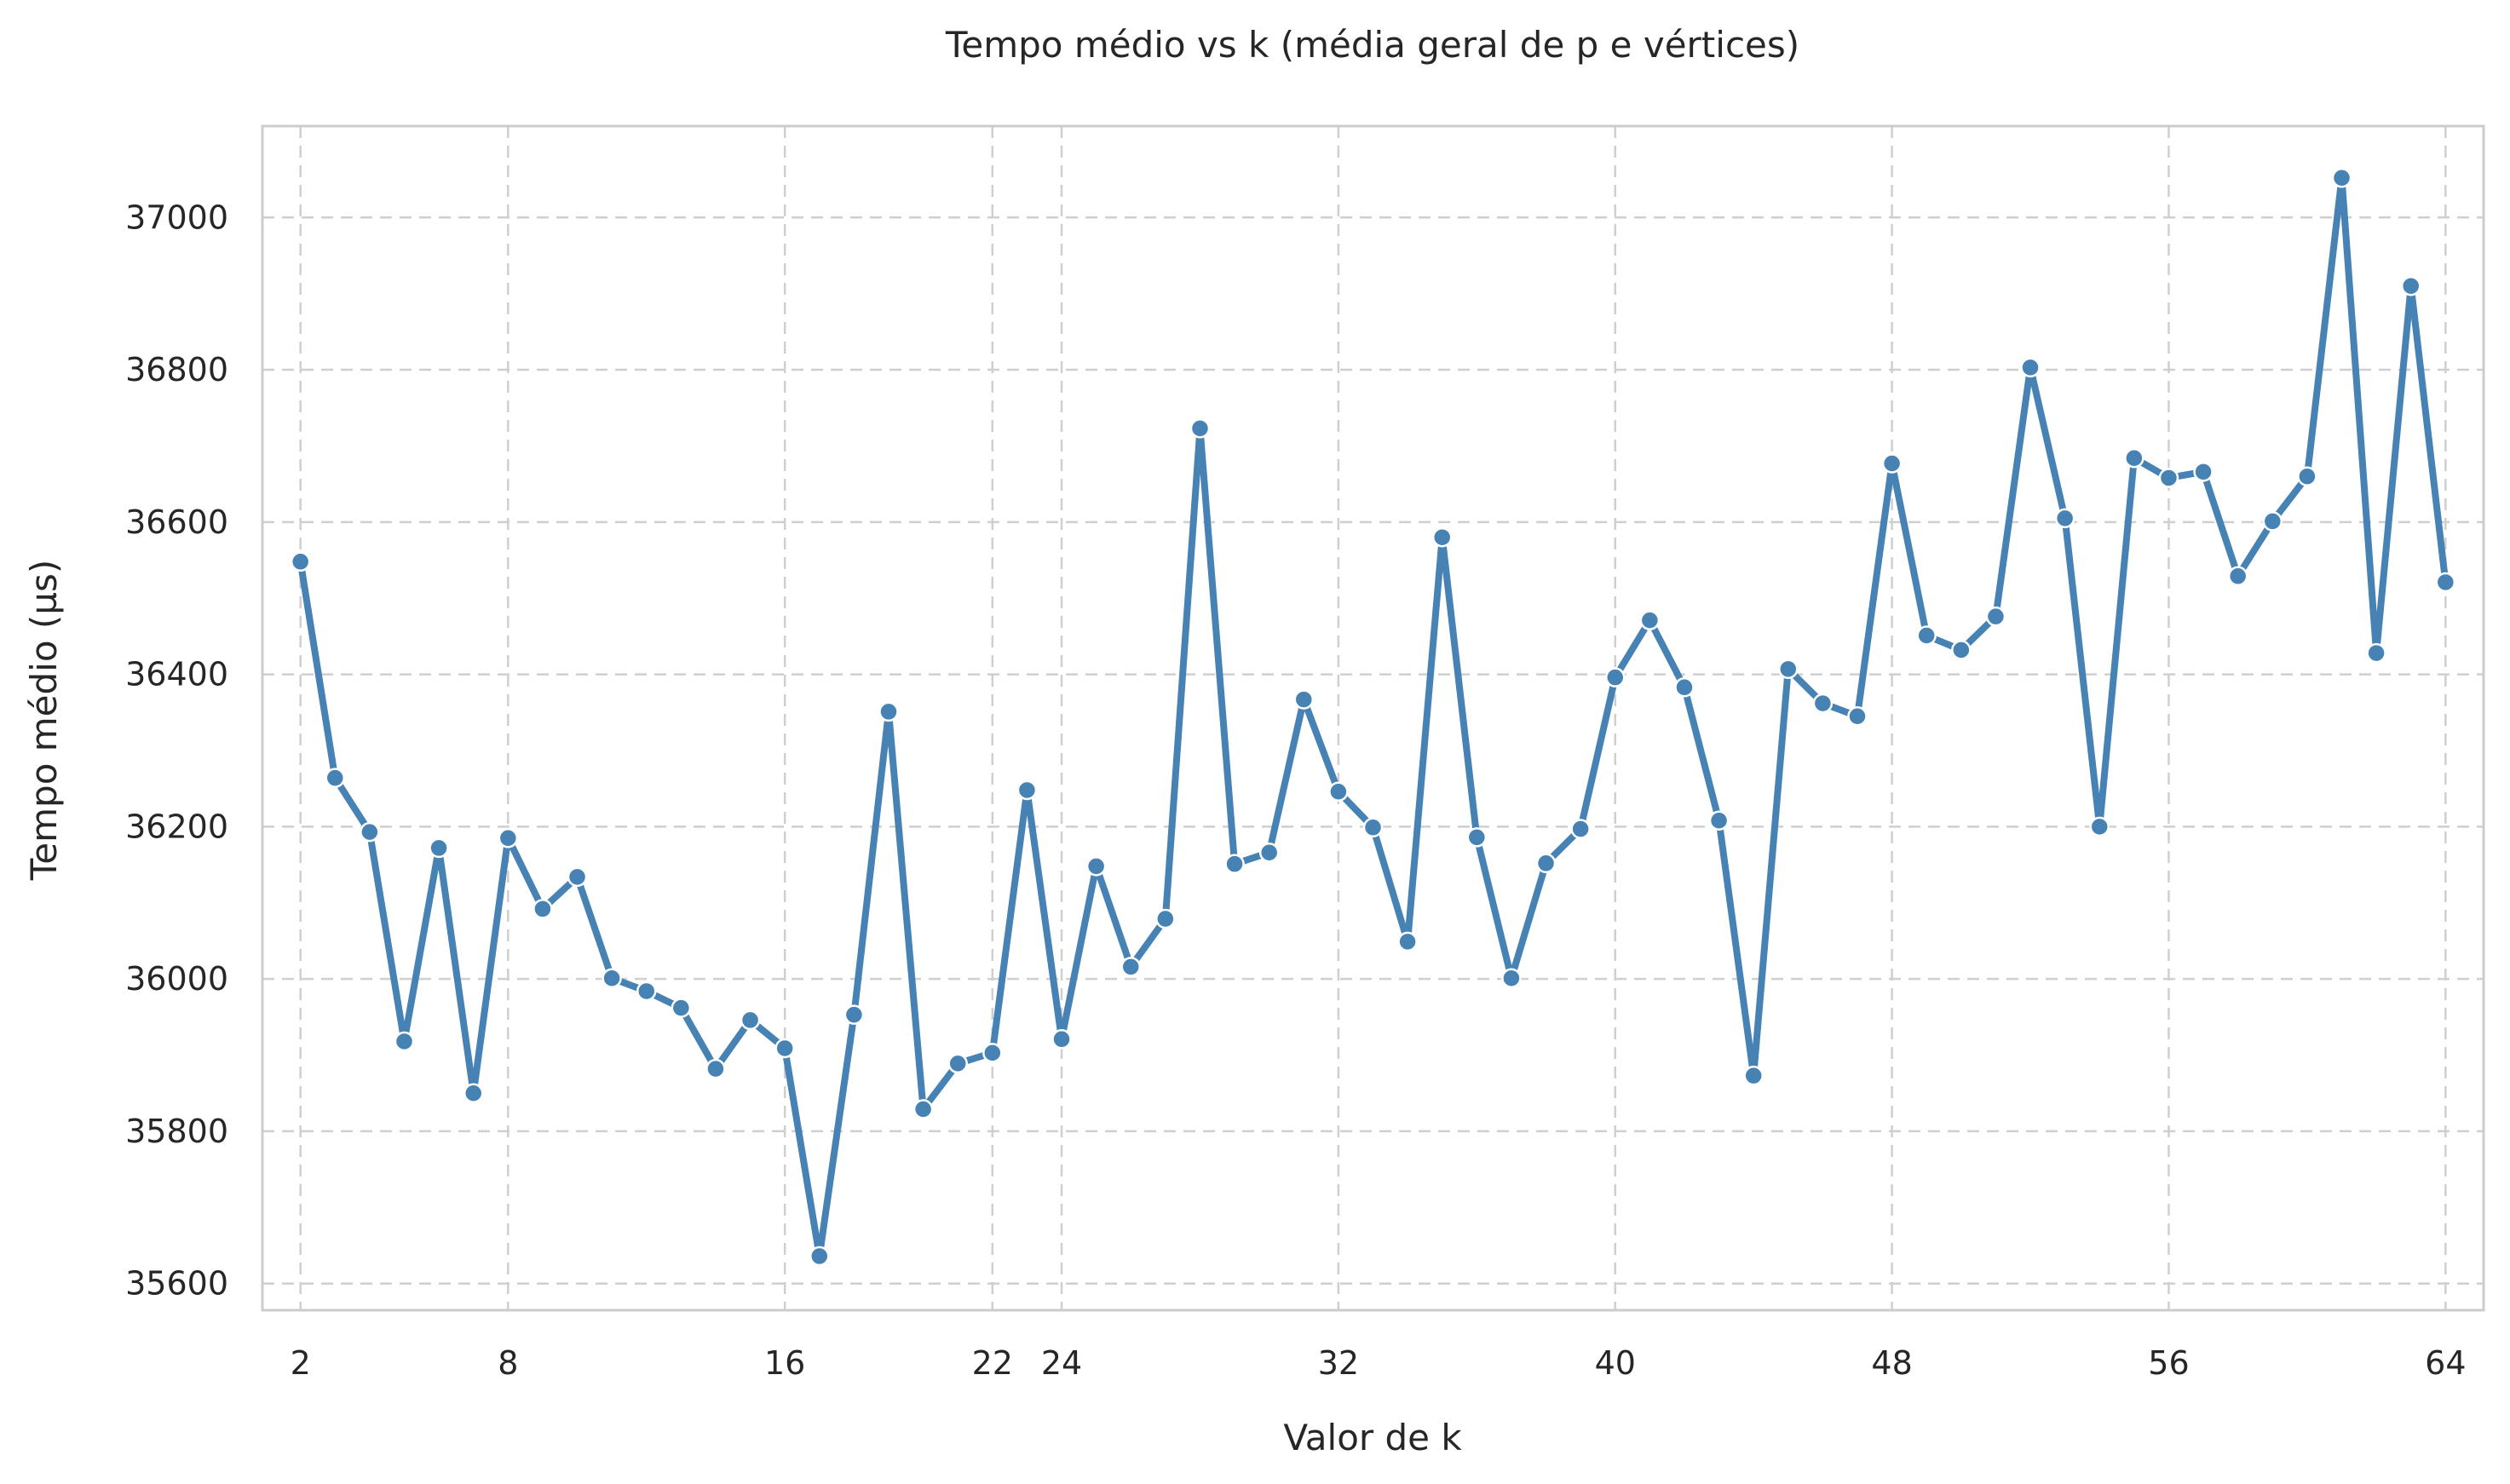 This screenshot has width=2510, height=1484. Describe the element at coordinates (508, 1363) in the screenshot. I see `x-tick-label: 8` at that location.